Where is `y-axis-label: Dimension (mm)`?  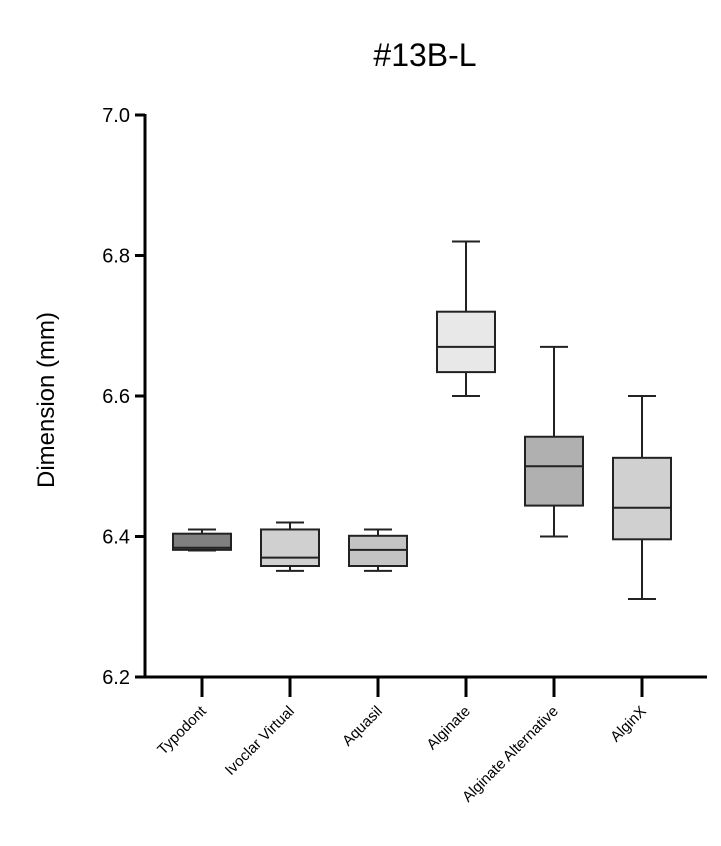 y-axis-label: Dimension (mm) is located at coordinates (46, 400).